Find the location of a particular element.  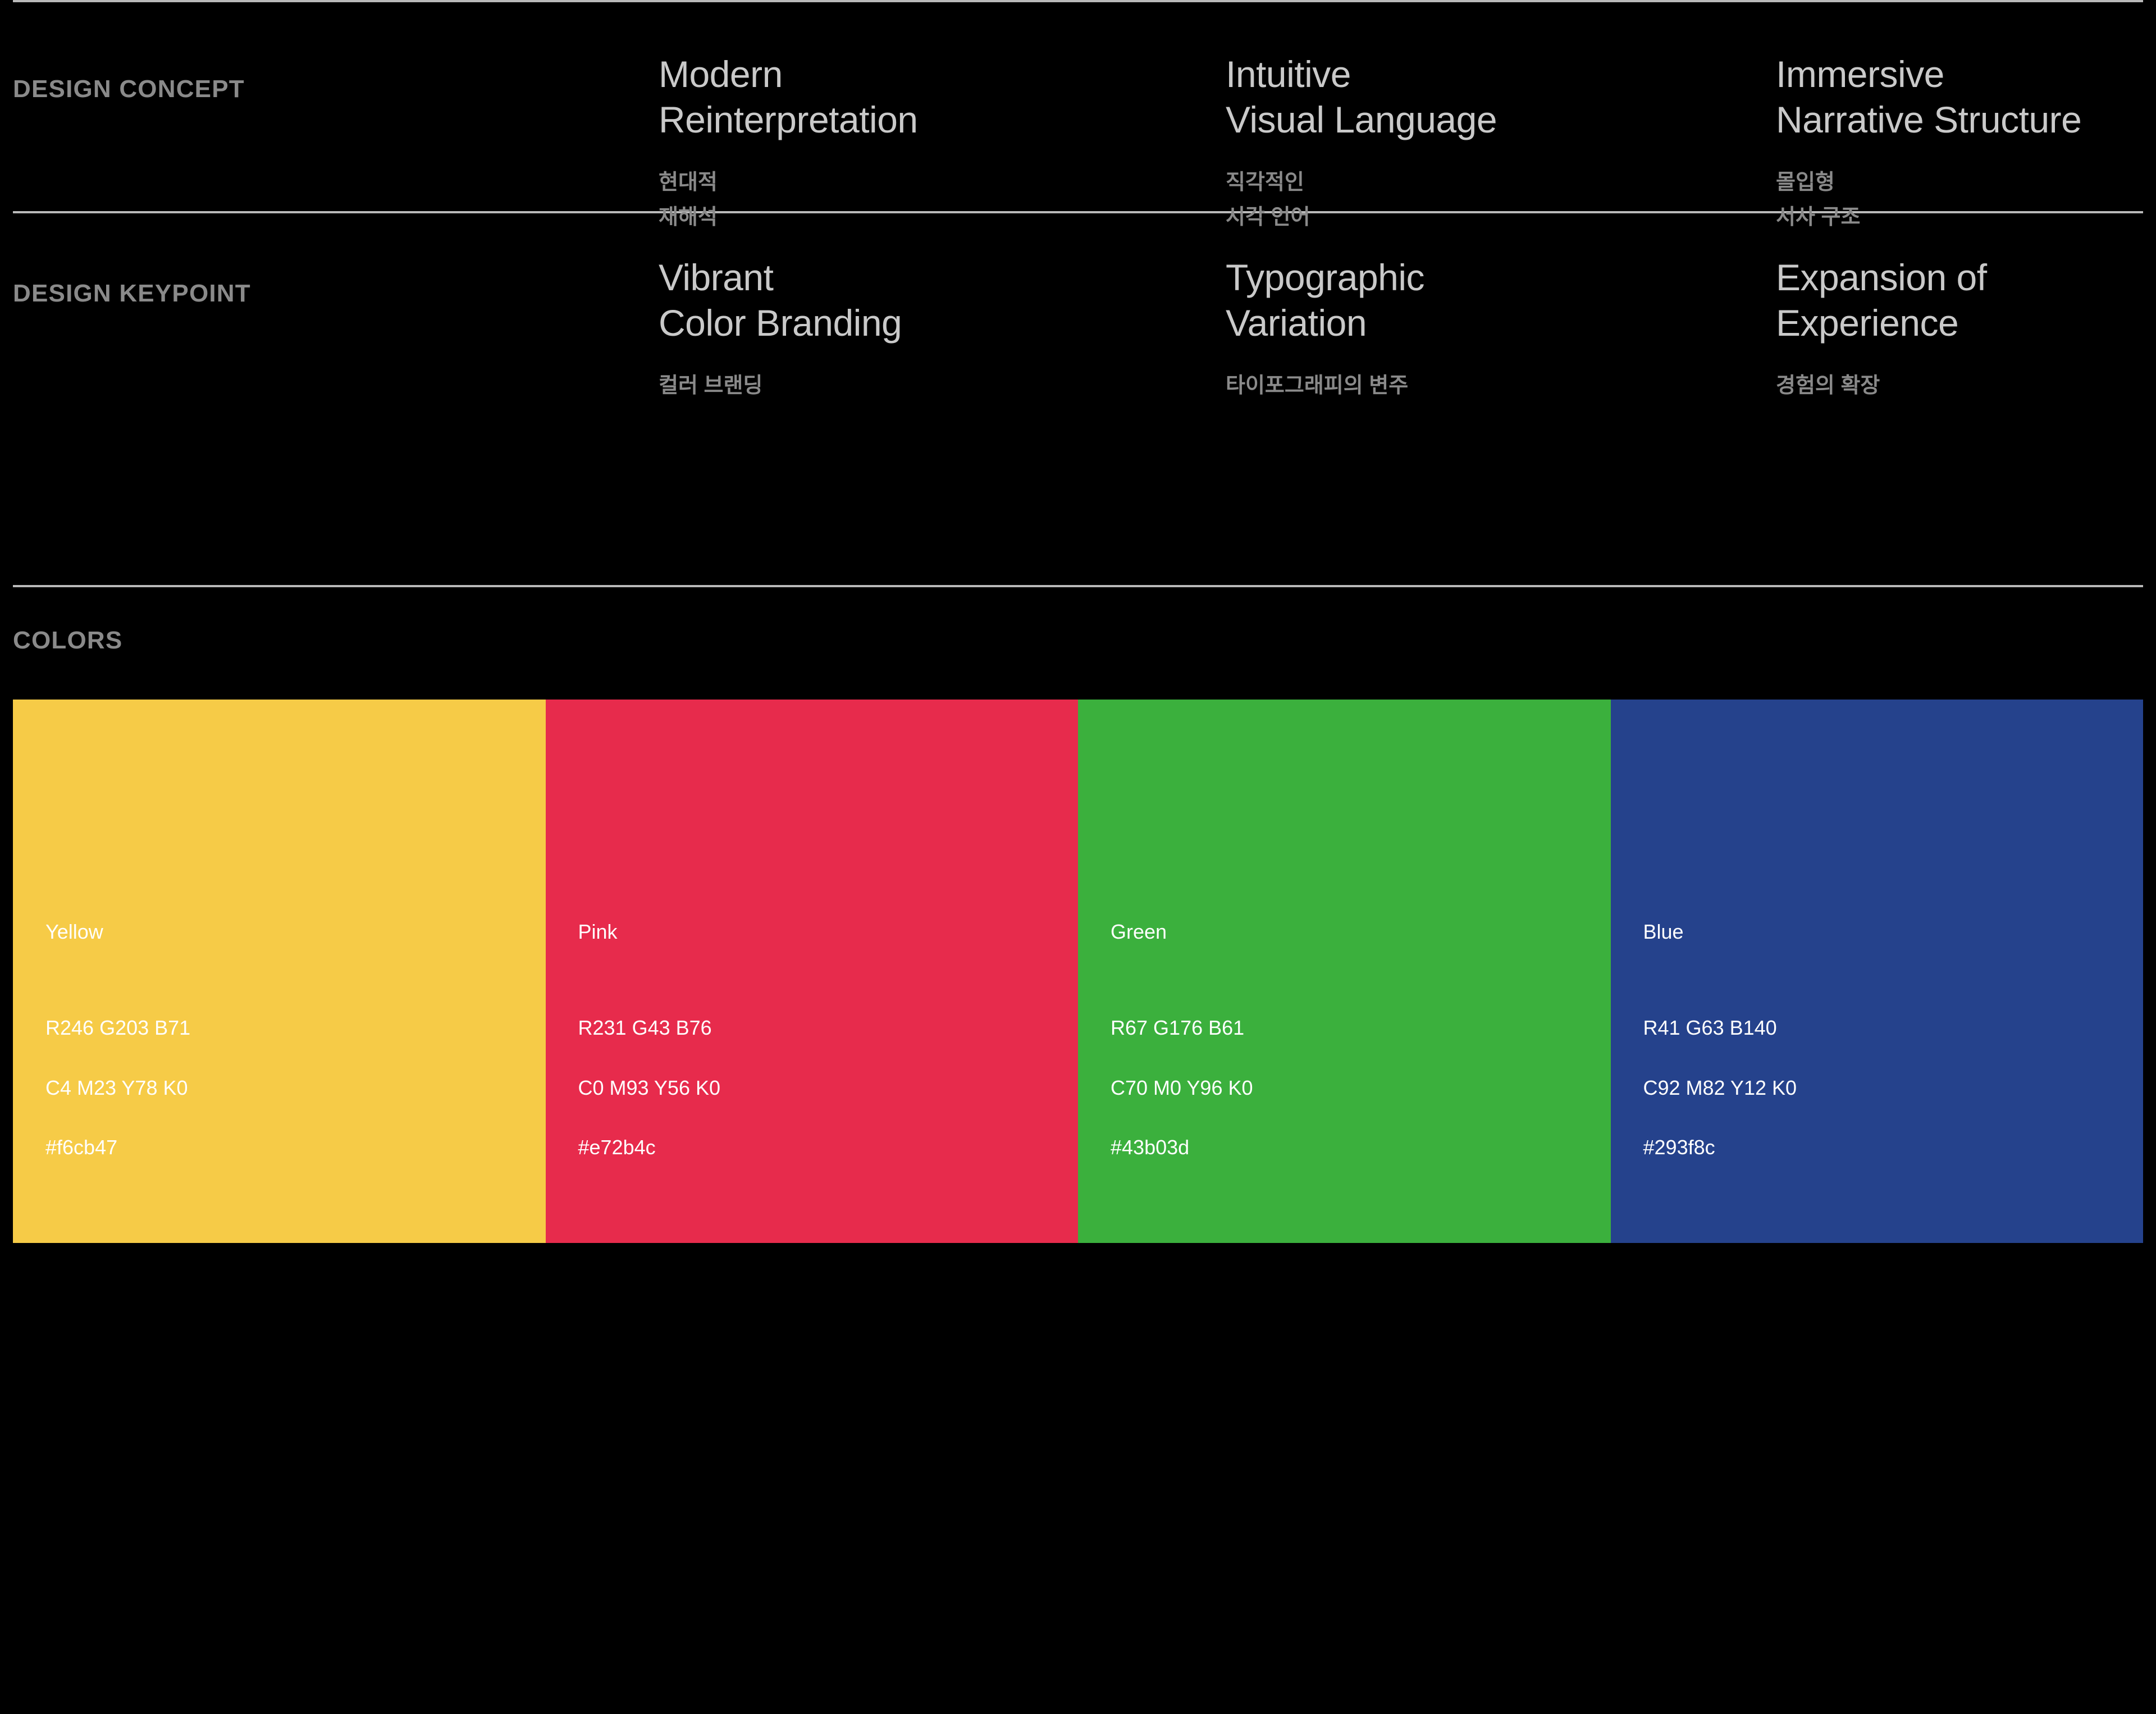

color-swatch-yellow-cmyk: C4 M23 Y78 K0 is located at coordinates (116, 1087).